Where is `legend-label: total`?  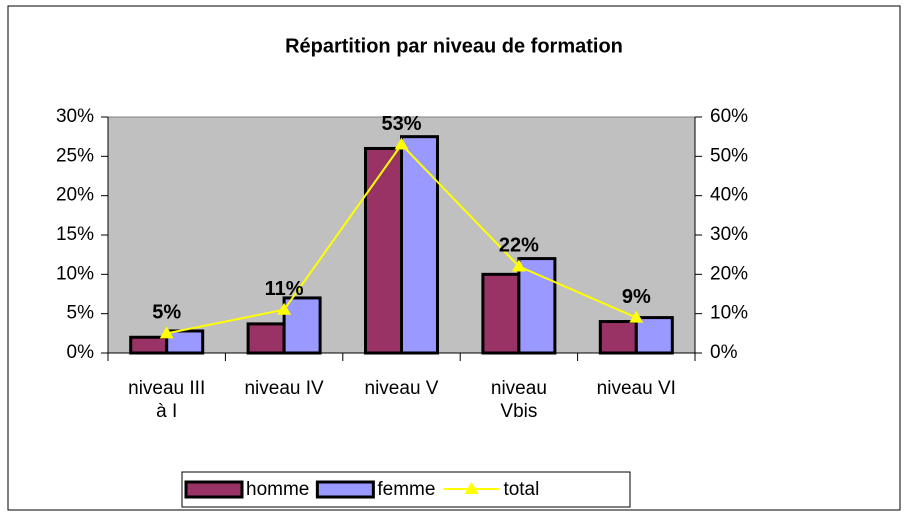
legend-label: total is located at coordinates (521, 489).